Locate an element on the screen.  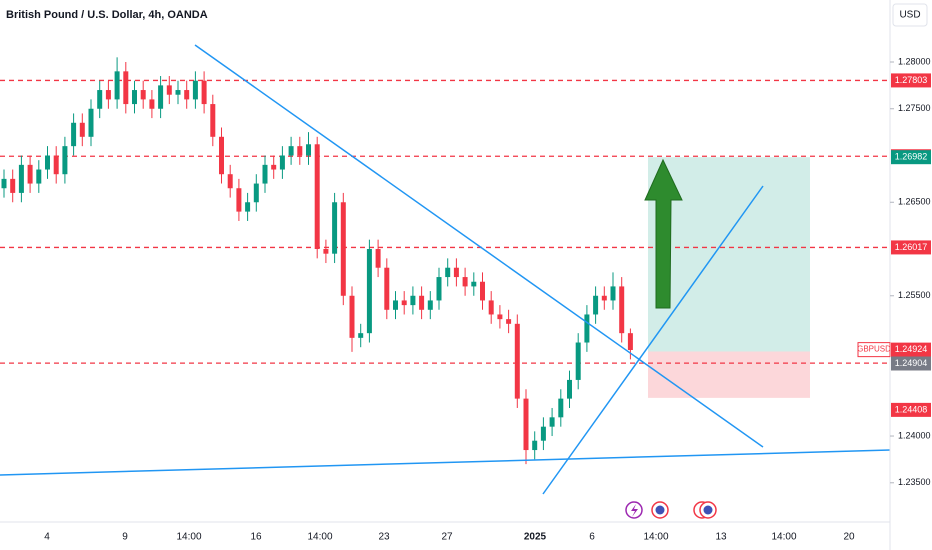
x-tick-label: 23 is located at coordinates (384, 537).